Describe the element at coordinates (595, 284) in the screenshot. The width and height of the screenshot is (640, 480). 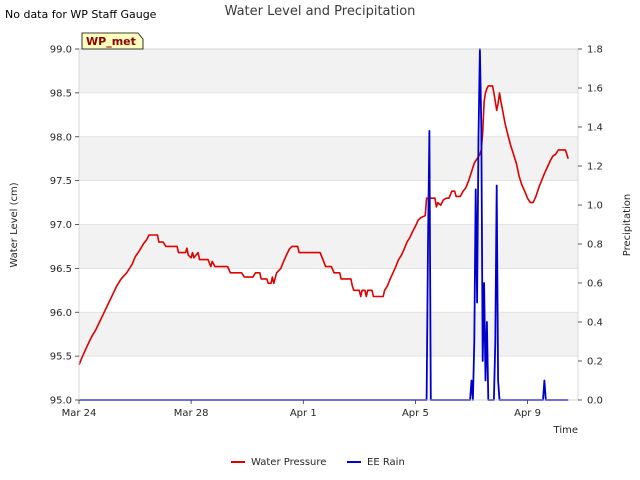
I see `y-right-tick-label: 0.6` at that location.